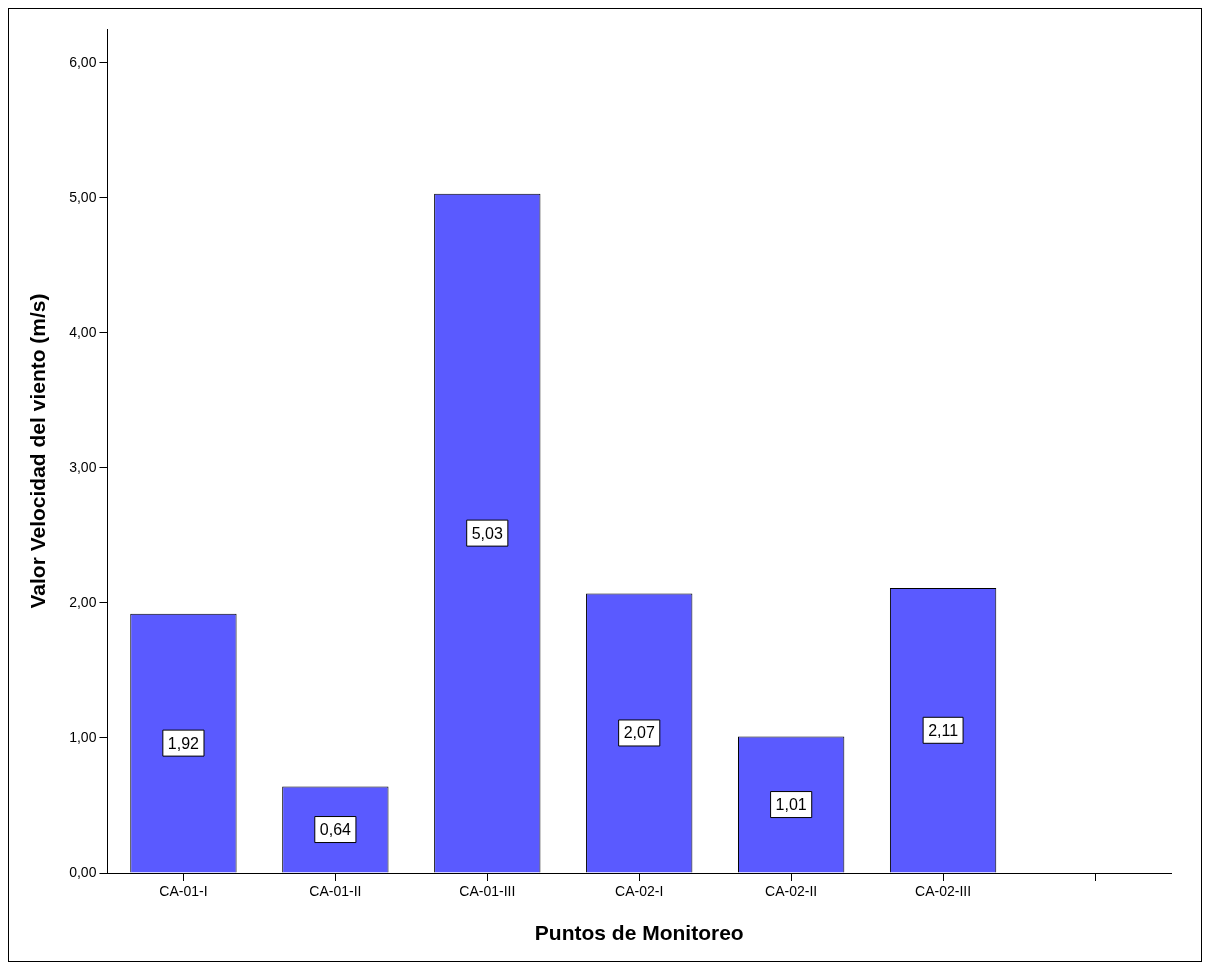 The height and width of the screenshot is (970, 1210). What do you see at coordinates (335, 891) in the screenshot?
I see `x-tick-label: CA-01-II` at bounding box center [335, 891].